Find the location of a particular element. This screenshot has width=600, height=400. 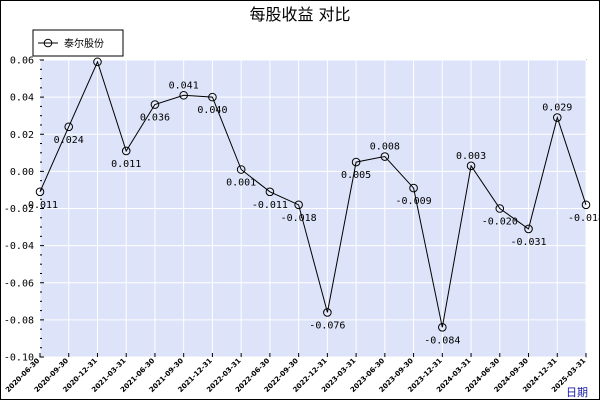

y-tick-label: 0.04 is located at coordinates (22, 98).